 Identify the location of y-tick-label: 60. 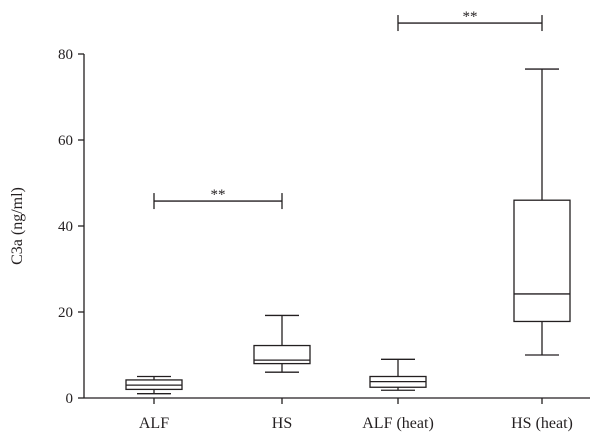
(65, 141).